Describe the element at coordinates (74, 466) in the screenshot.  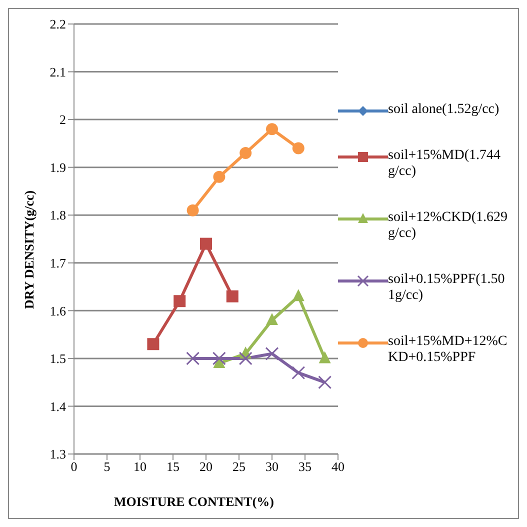
I see `x-tick-label: 0` at that location.